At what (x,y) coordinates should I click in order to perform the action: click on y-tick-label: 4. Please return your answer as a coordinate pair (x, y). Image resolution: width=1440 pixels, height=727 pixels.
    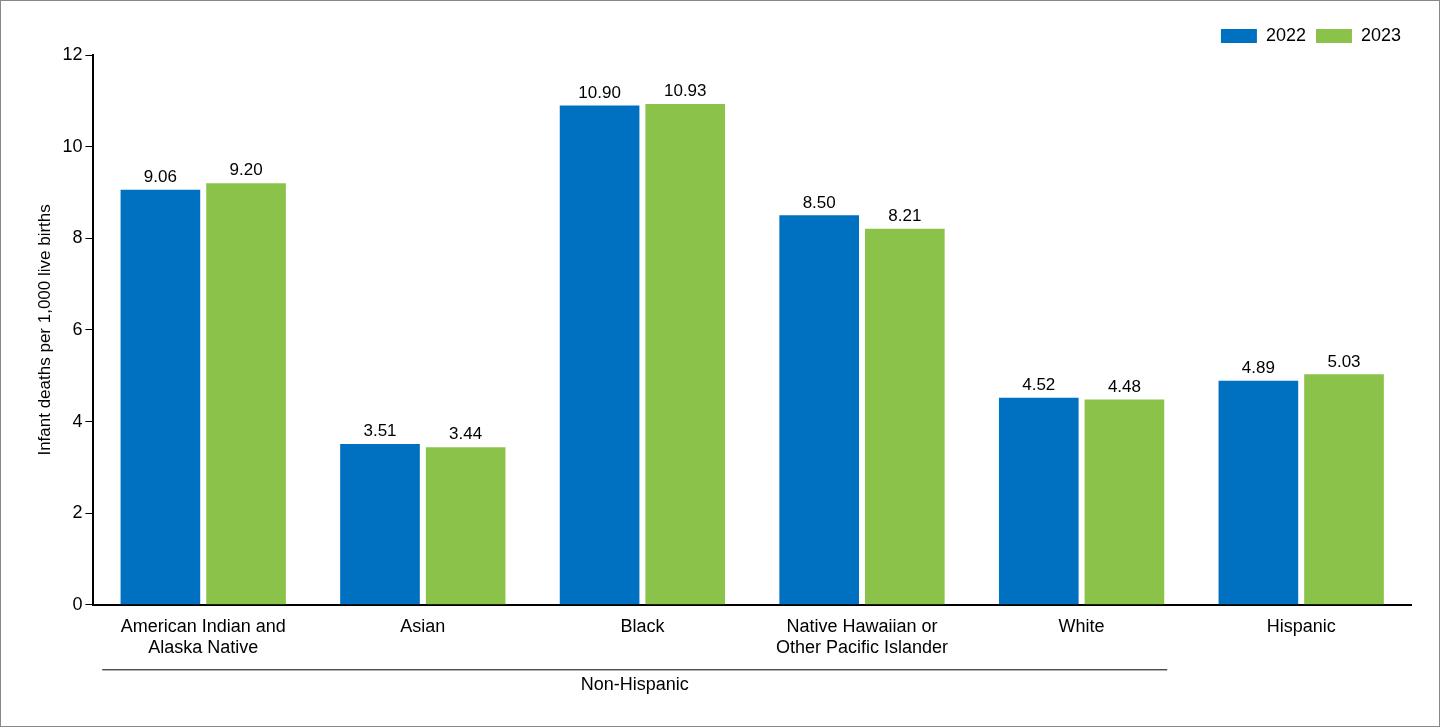
    Looking at the image, I should click on (77, 420).